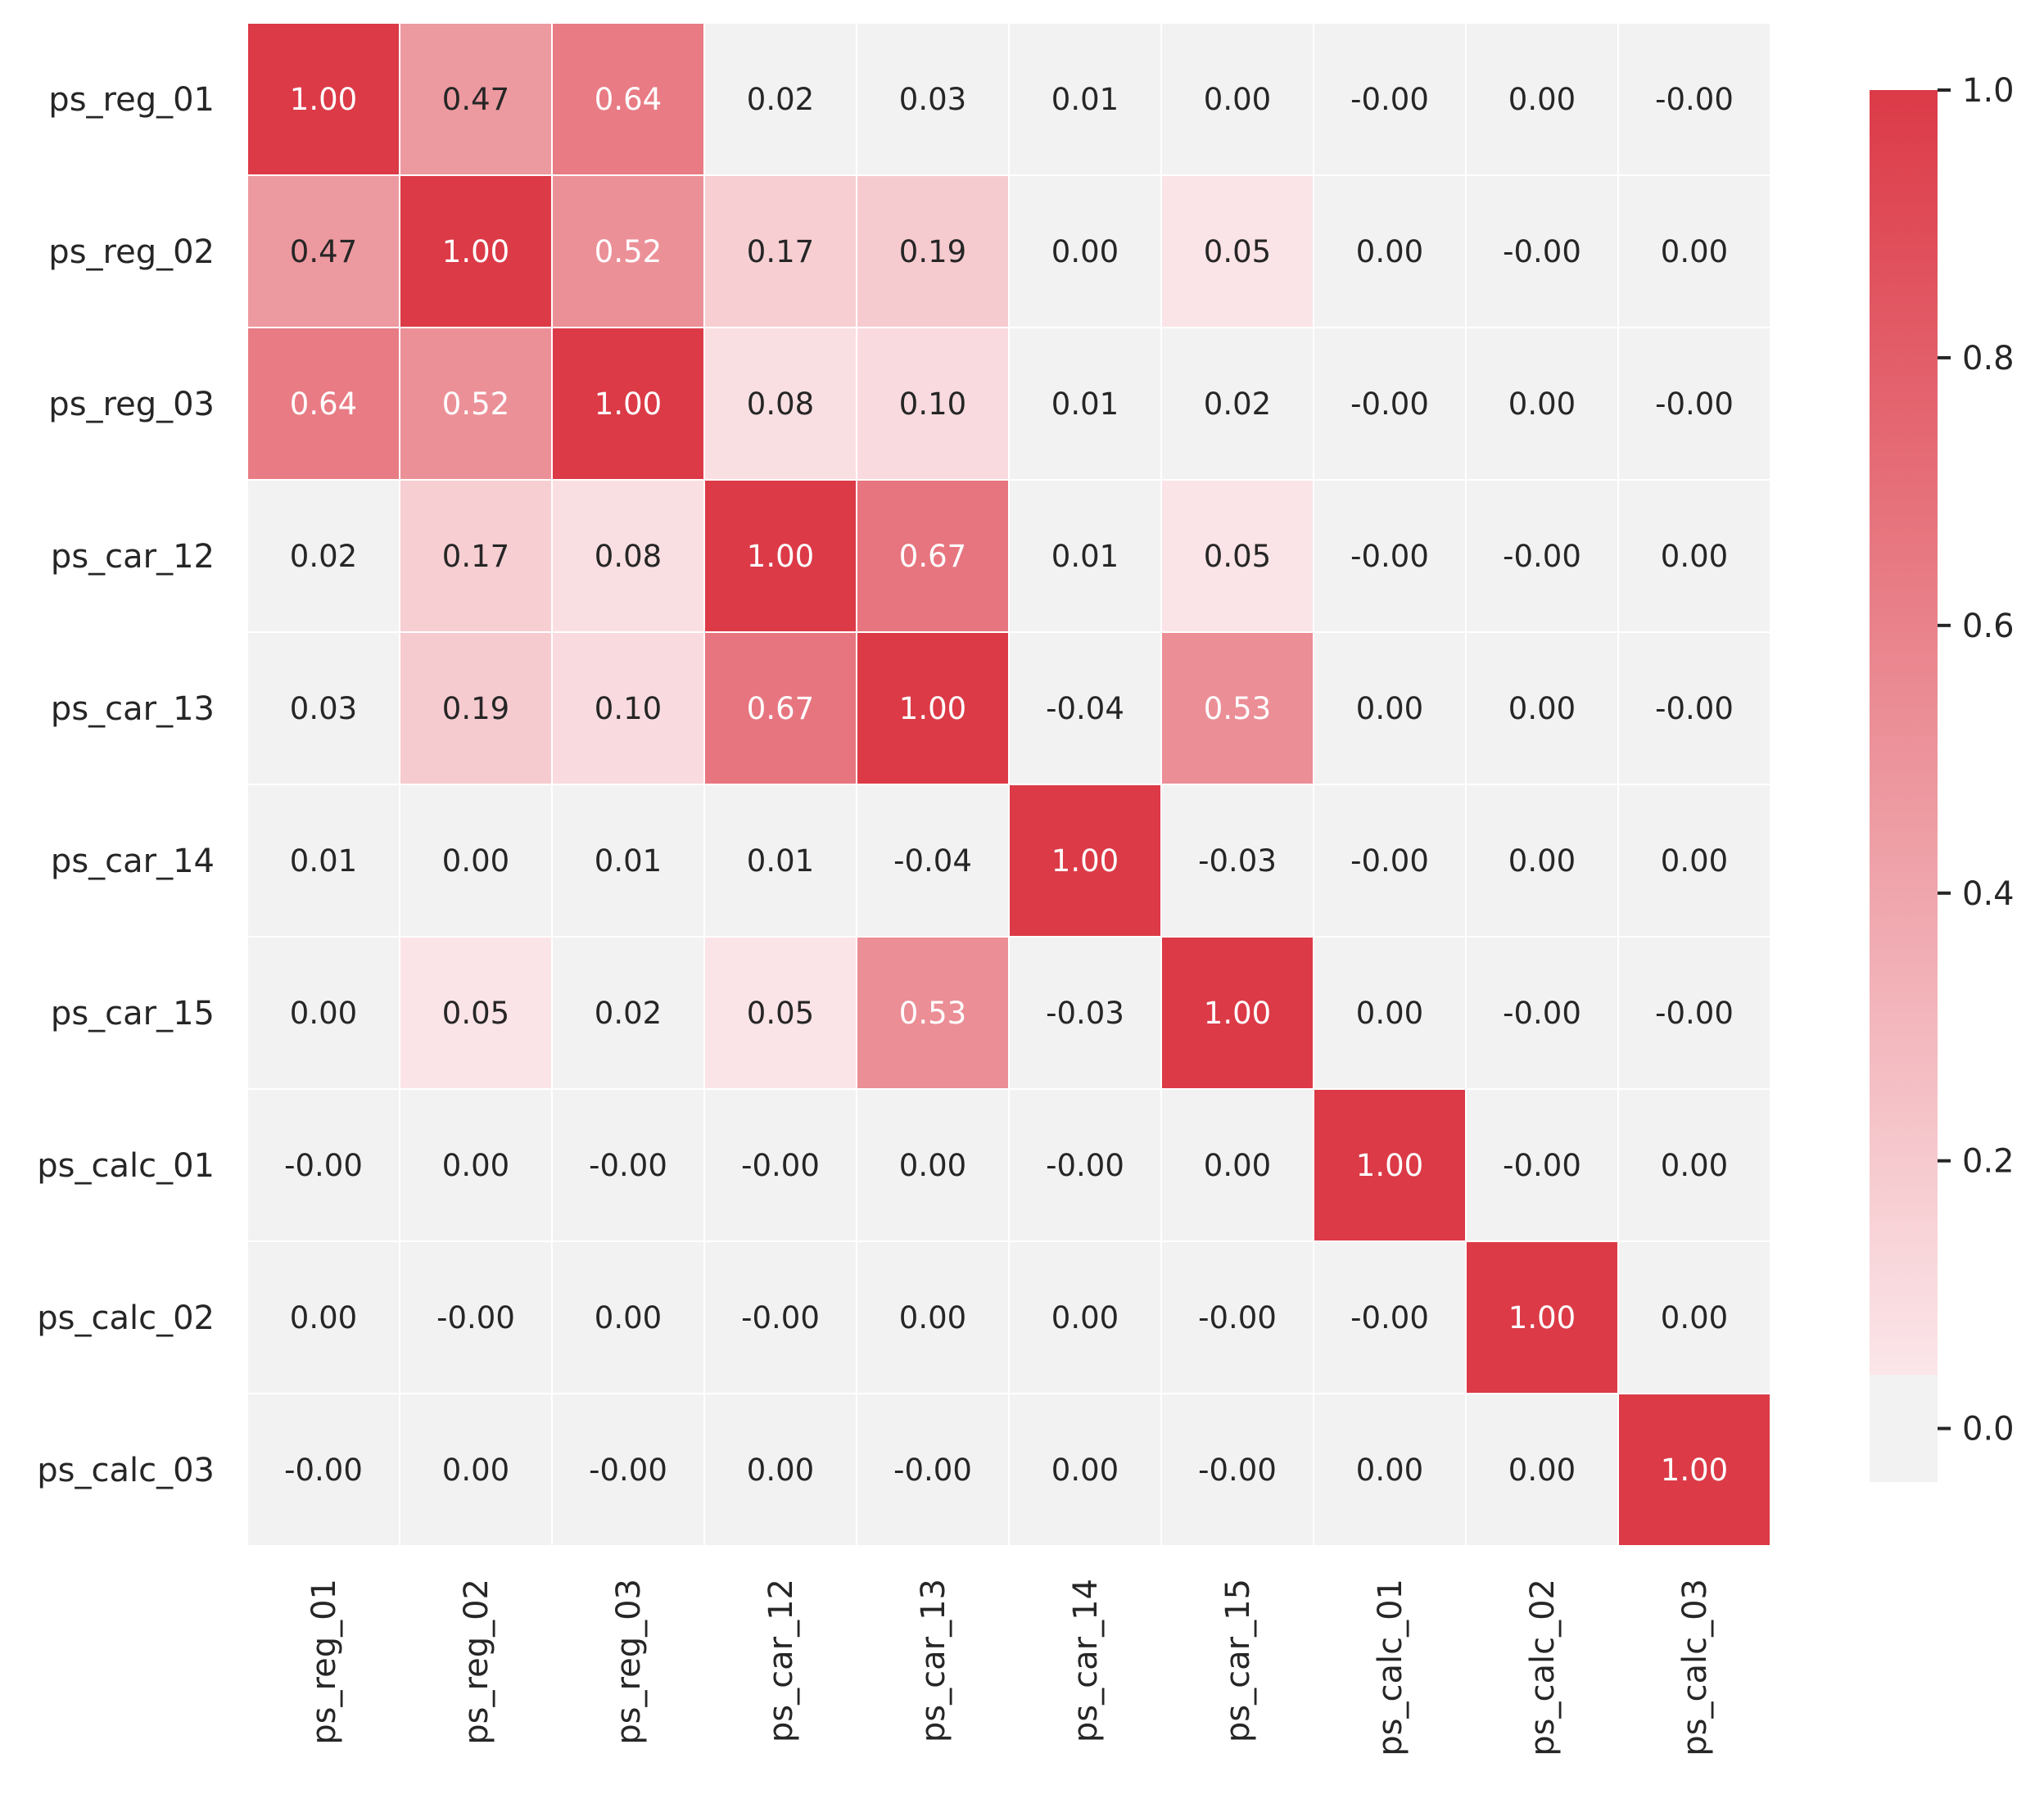 This screenshot has width=2044, height=1794. I want to click on cell-value-label: -0.03, so click(1085, 1013).